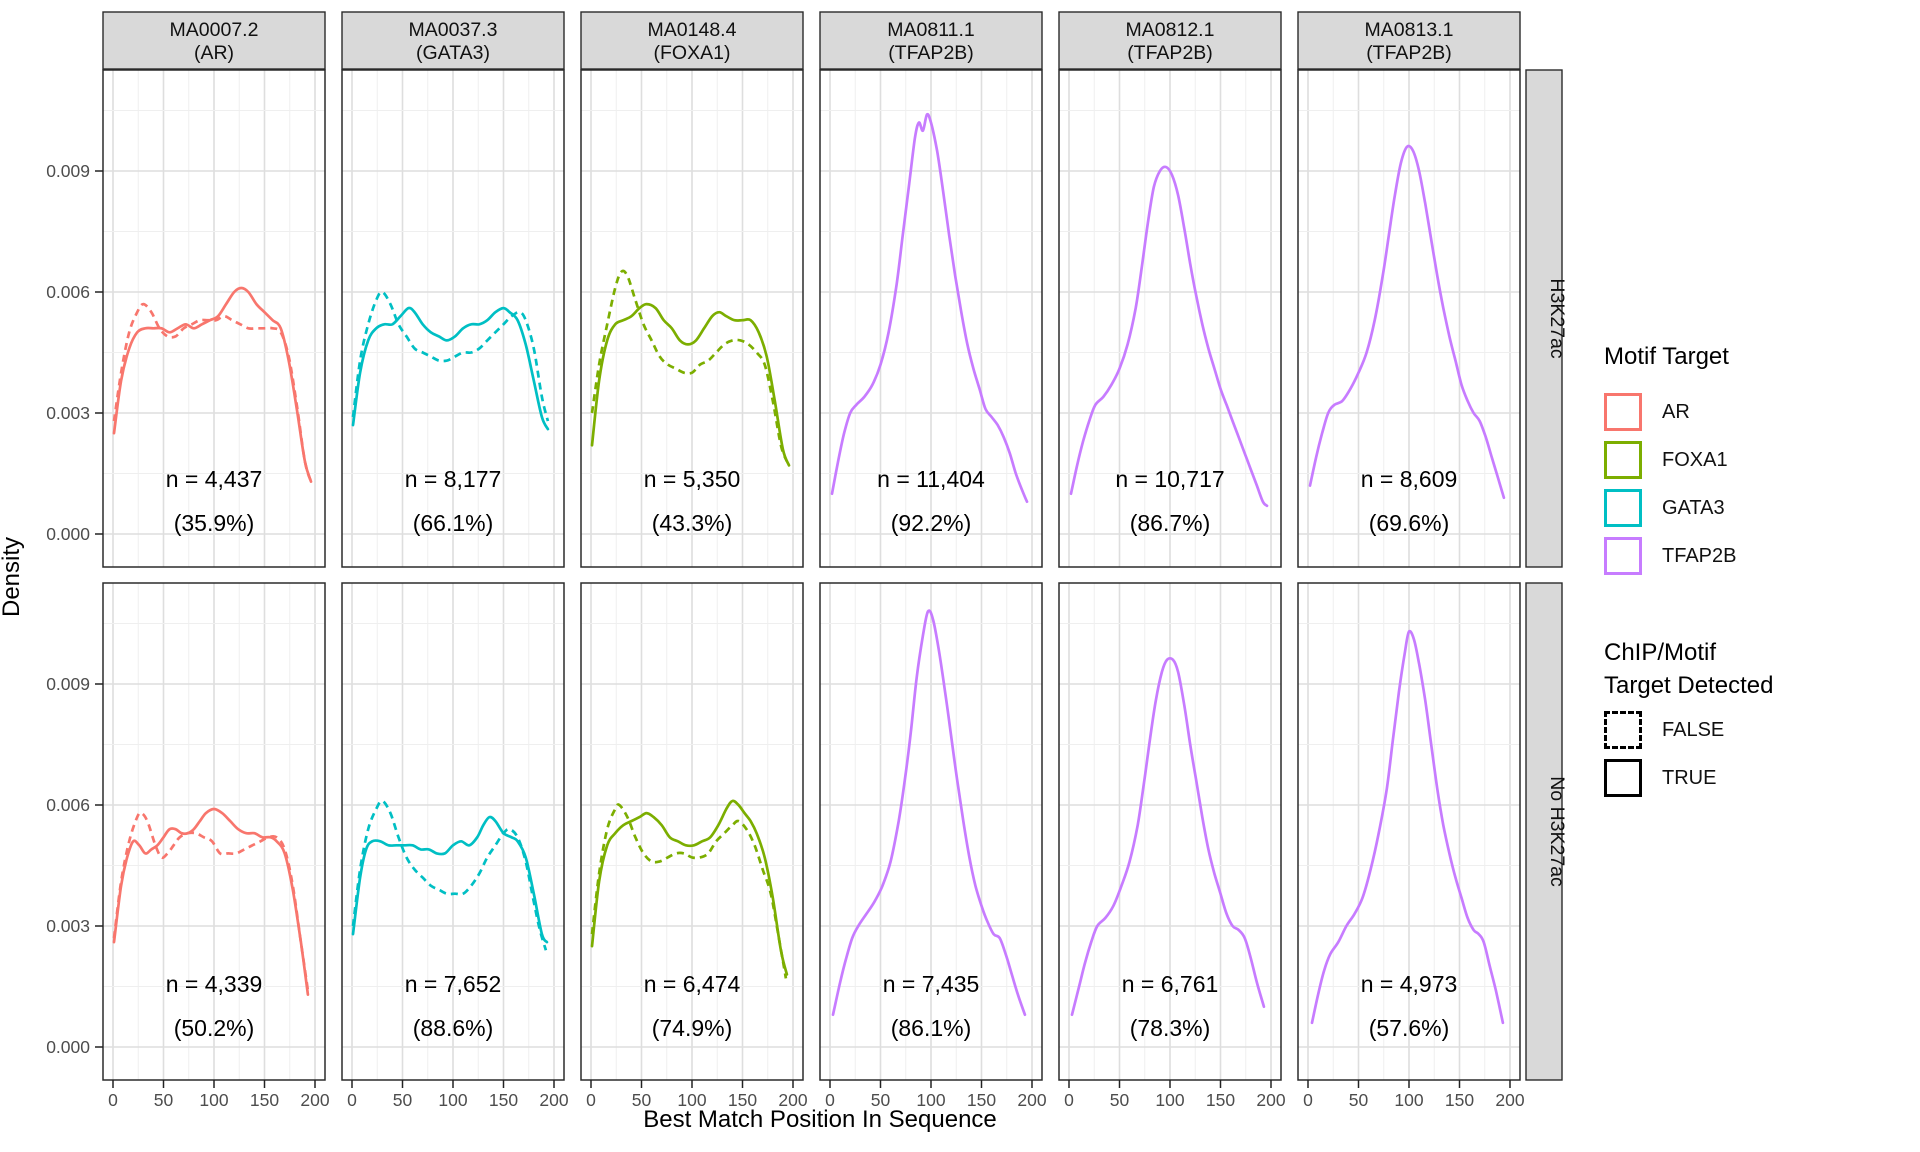 This screenshot has width=1920, height=1152. What do you see at coordinates (1664, 778) in the screenshot?
I see `legend-item-true: TRUE` at bounding box center [1664, 778].